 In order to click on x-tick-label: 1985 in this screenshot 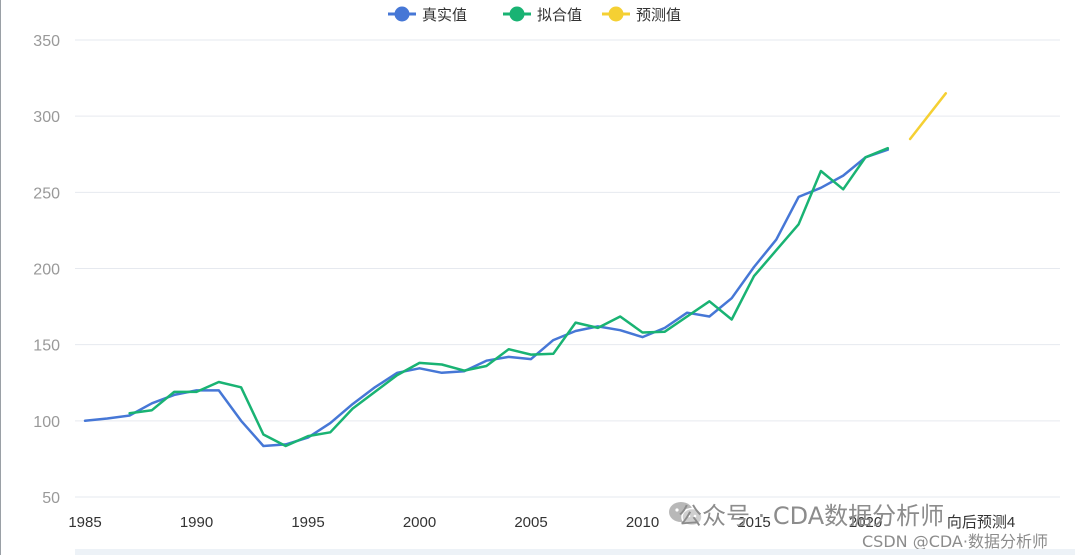, I will do `click(84, 522)`.